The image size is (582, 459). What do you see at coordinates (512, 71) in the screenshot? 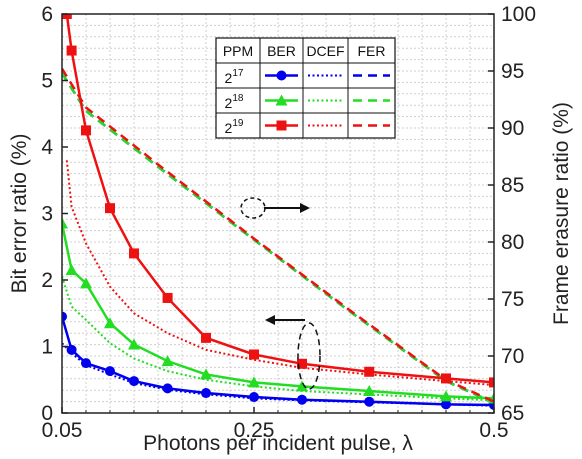
I see `y-right-tick-label: 95` at bounding box center [512, 71].